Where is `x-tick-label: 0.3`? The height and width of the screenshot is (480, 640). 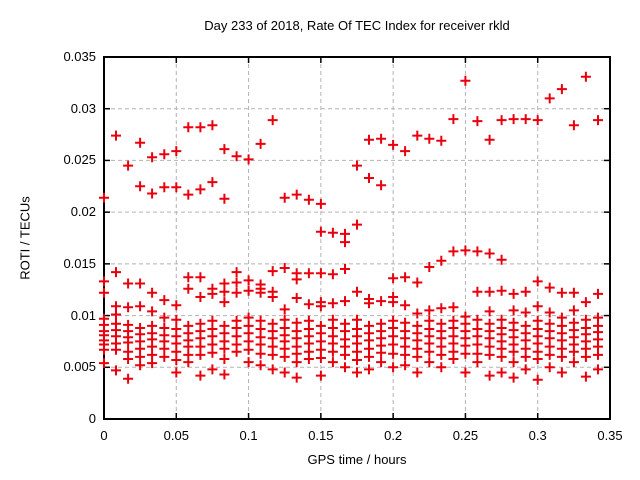
x-tick-label: 0.3 is located at coordinates (537, 435).